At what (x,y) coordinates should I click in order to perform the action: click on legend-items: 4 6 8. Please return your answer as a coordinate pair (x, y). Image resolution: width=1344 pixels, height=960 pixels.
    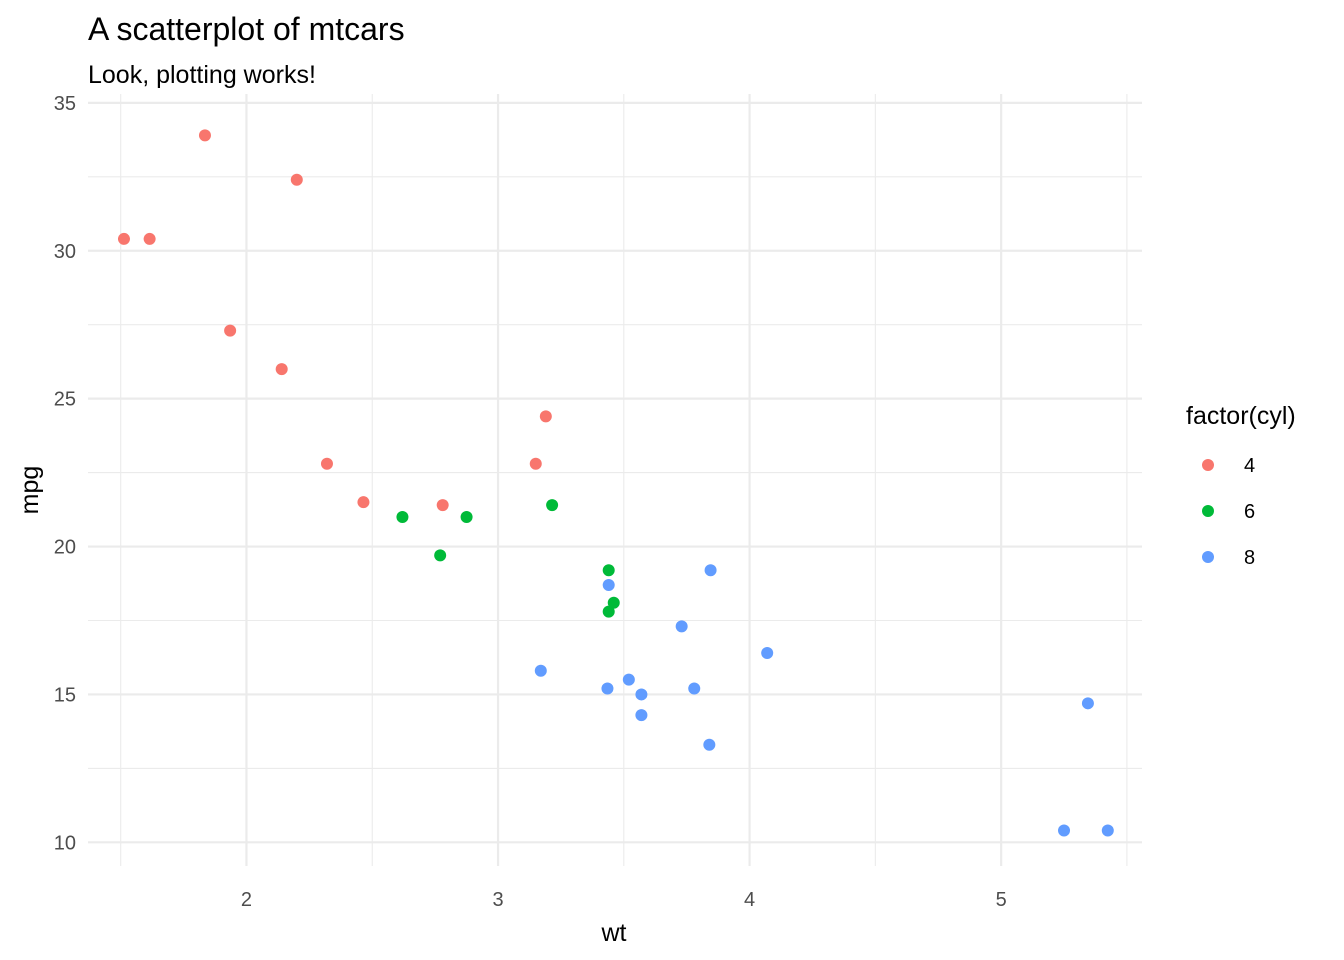
    Looking at the image, I should click on (1228, 512).